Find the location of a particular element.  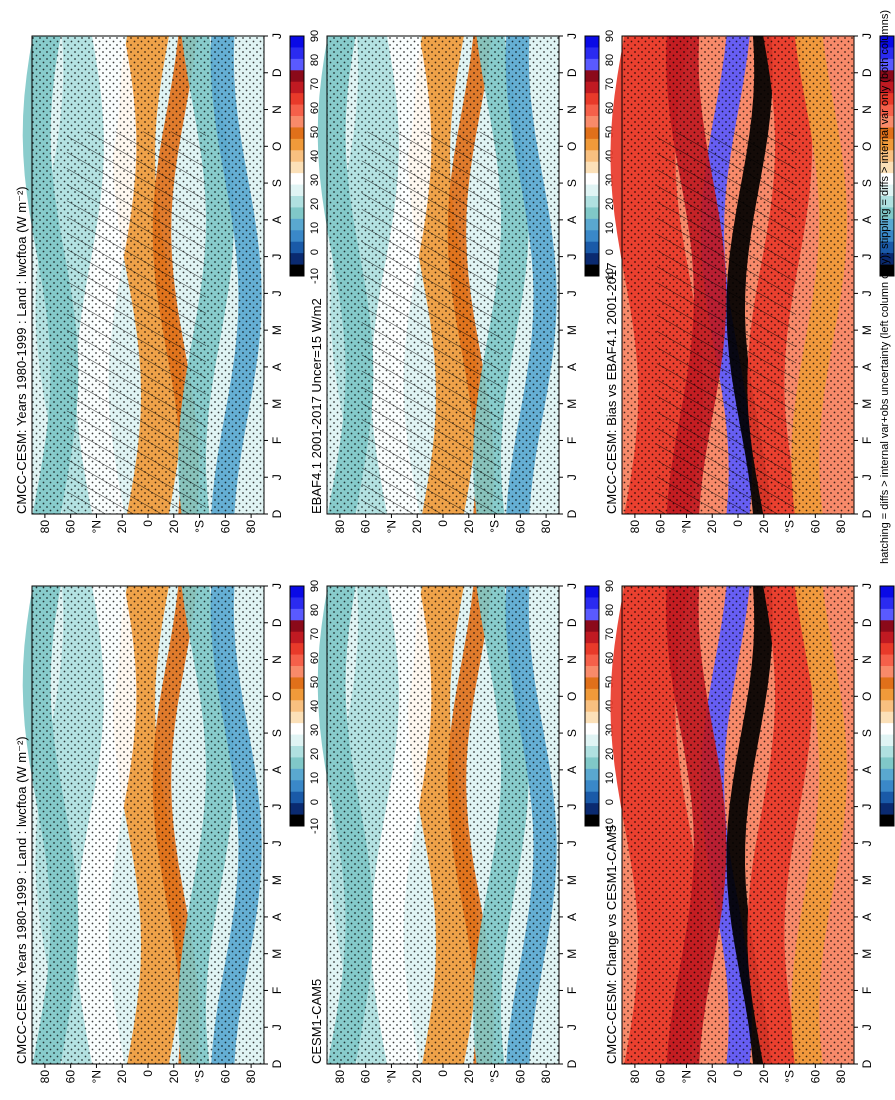

x-tick-label: O is located at coordinates (277, 696).